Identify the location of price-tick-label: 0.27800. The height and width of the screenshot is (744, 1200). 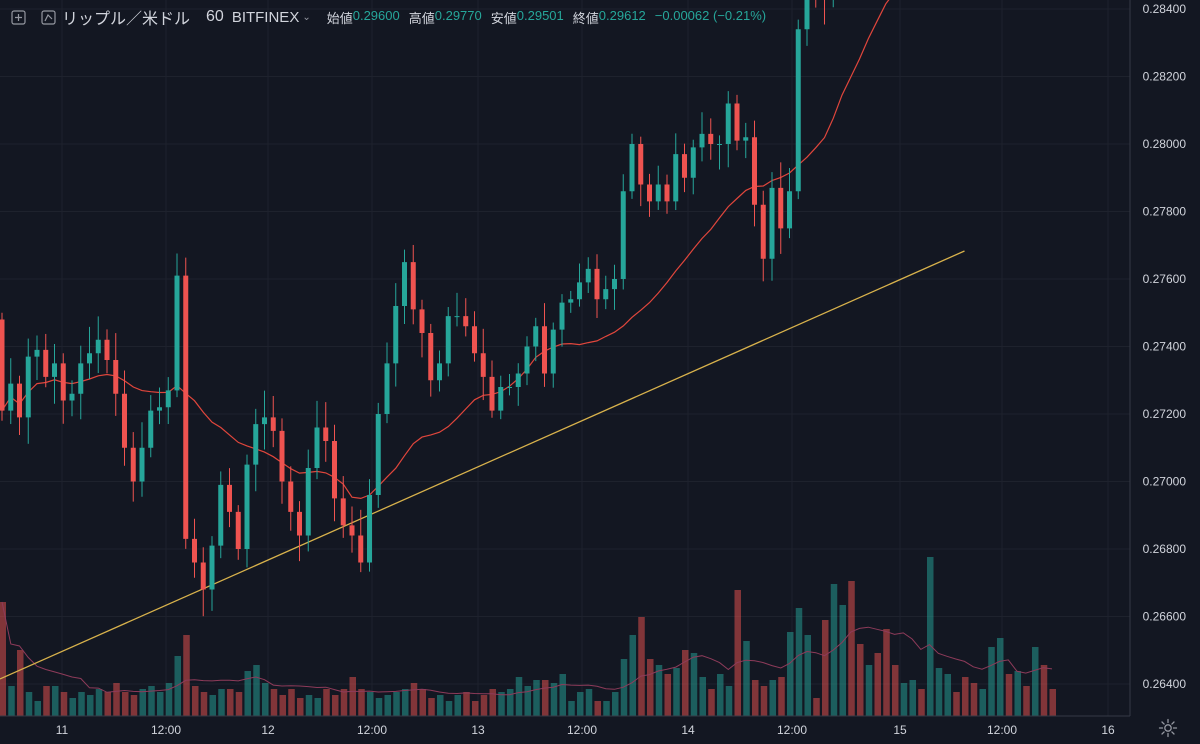
(1165, 212).